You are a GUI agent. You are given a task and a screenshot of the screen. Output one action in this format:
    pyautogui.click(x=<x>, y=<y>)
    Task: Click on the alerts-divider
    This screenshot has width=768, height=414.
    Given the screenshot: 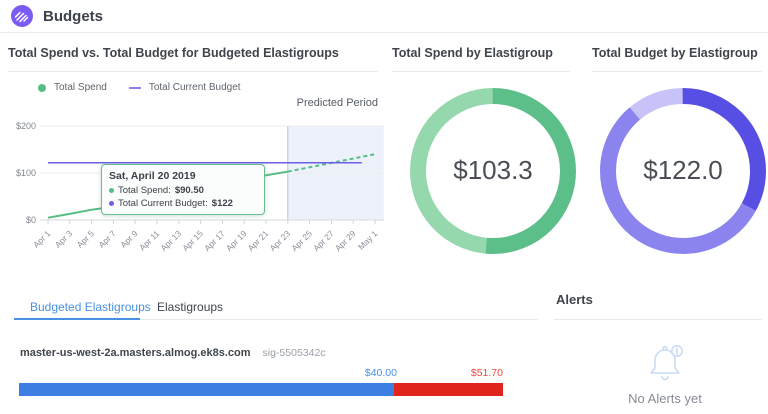 What is the action you would take?
    pyautogui.click(x=658, y=319)
    